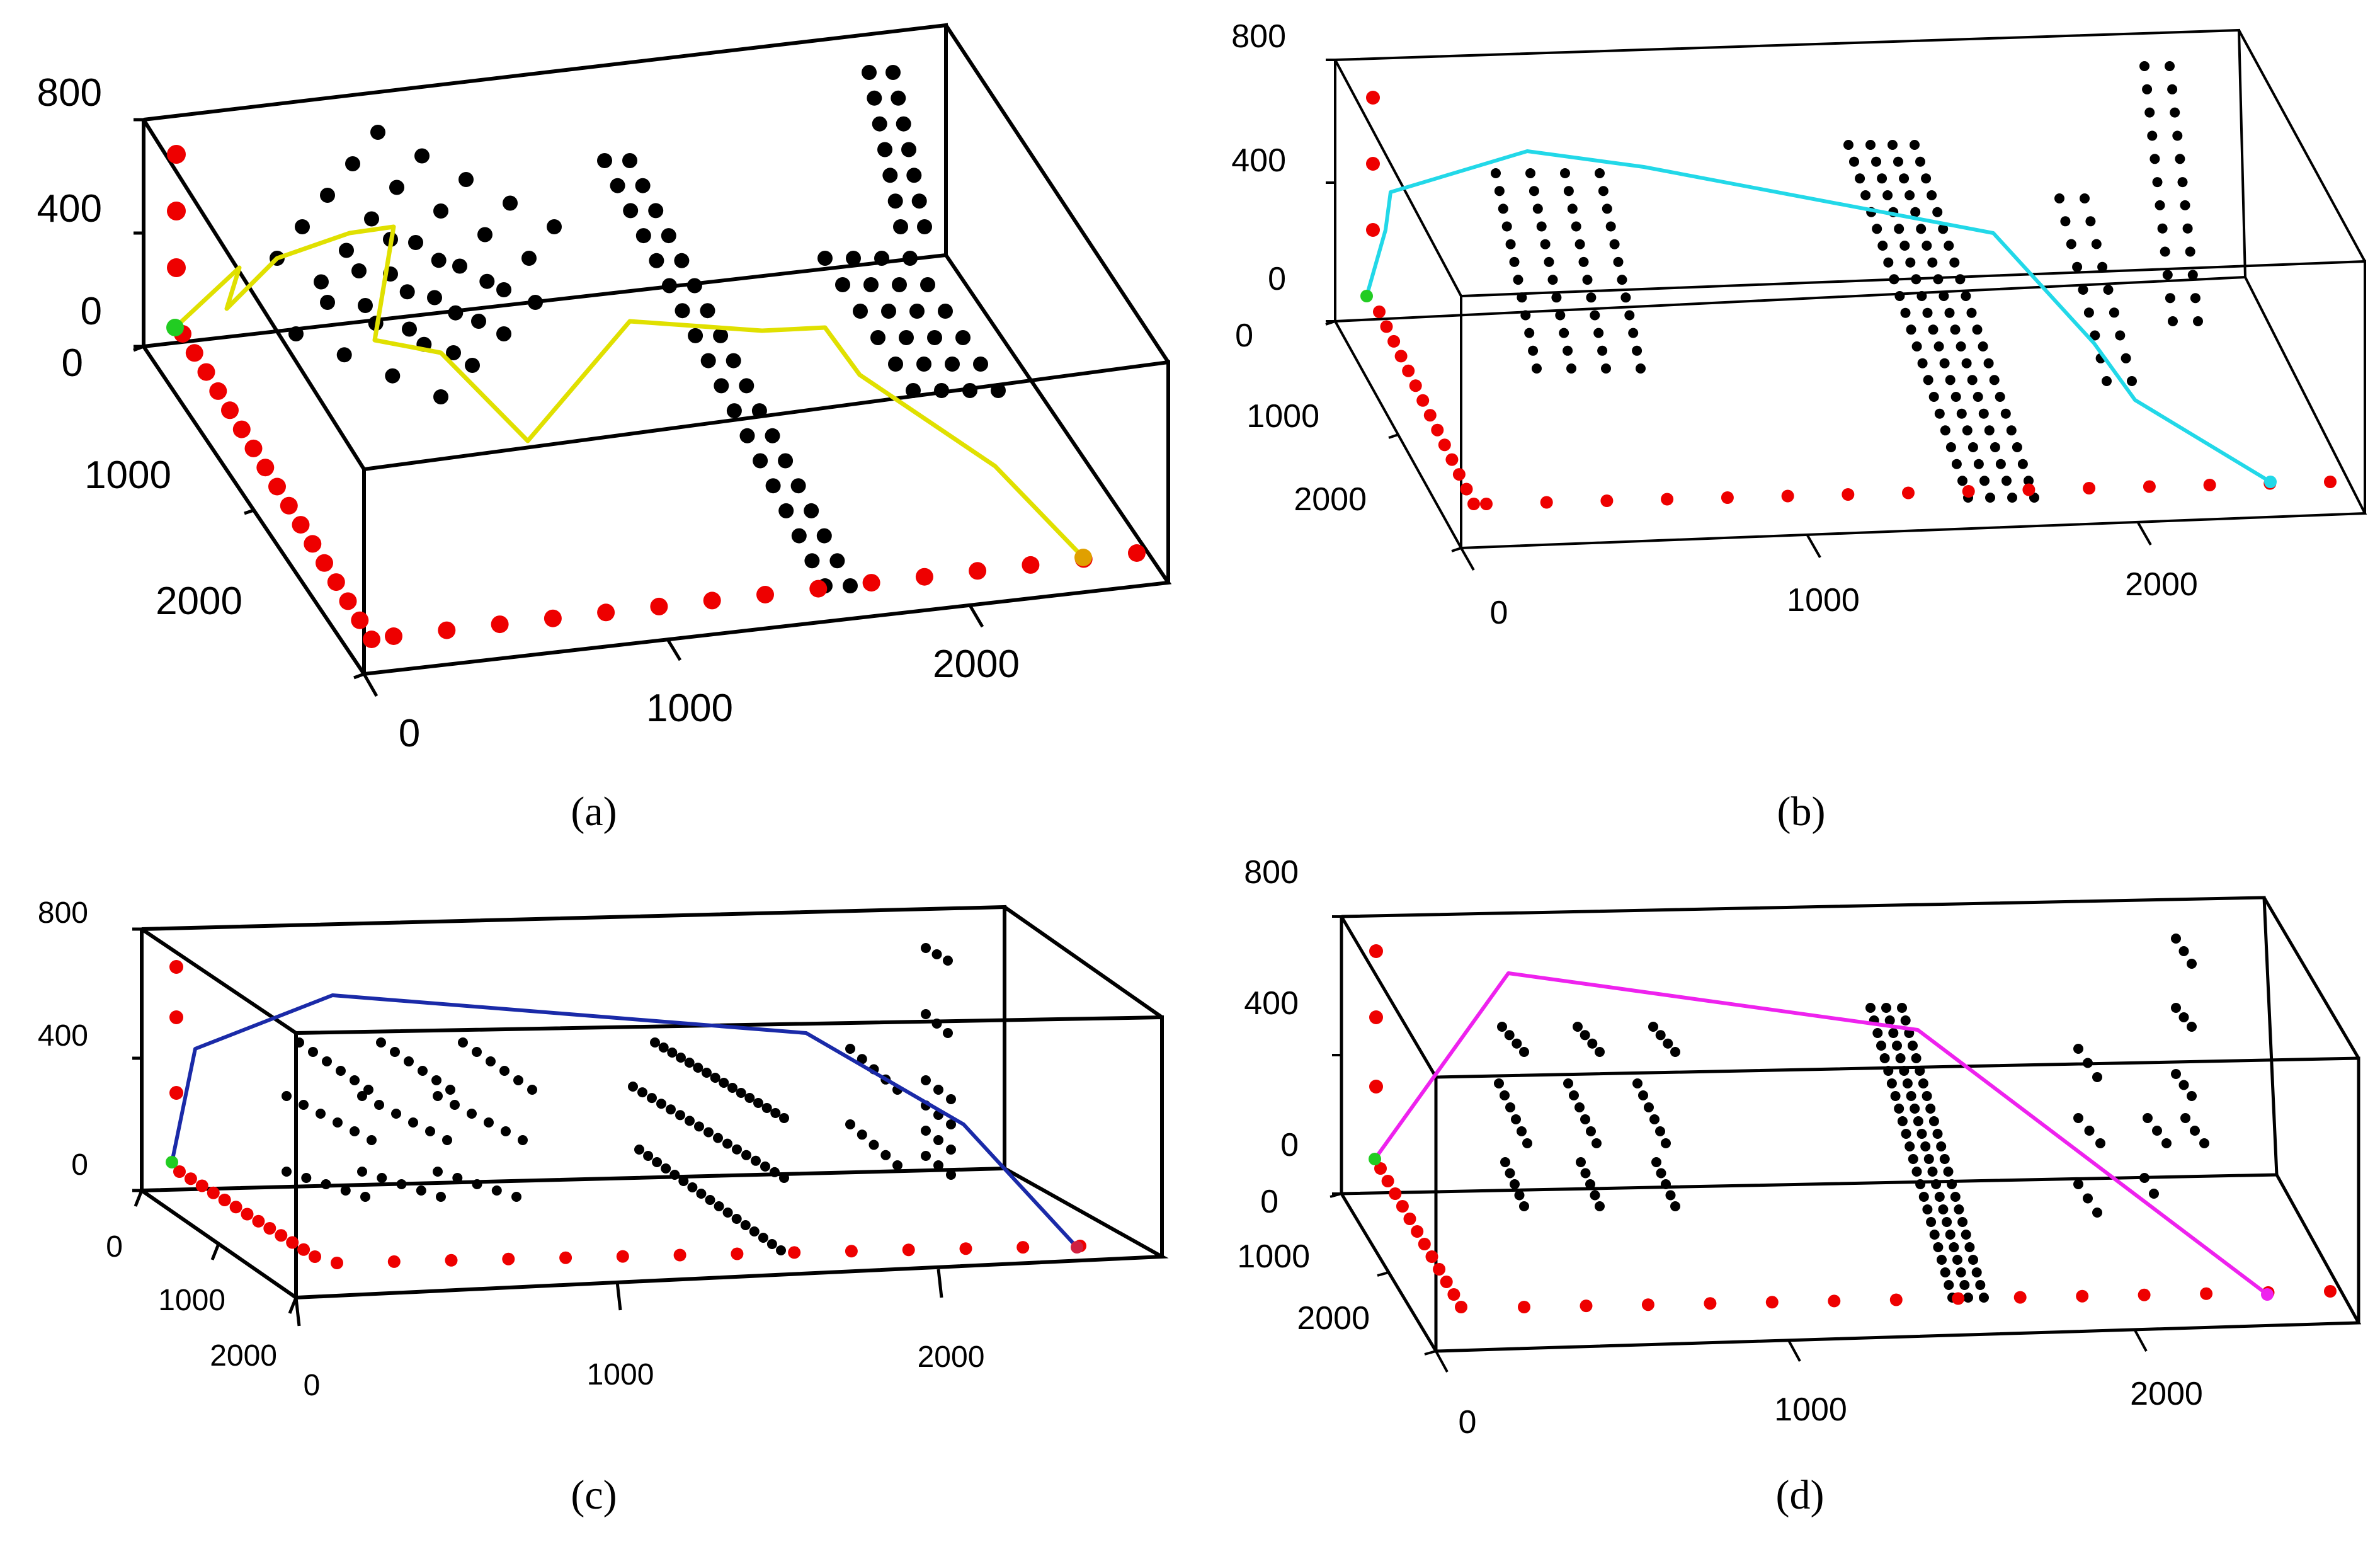 The width and height of the screenshot is (2380, 1542). What do you see at coordinates (1801, 812) in the screenshot?
I see `panel-label: (b)` at bounding box center [1801, 812].